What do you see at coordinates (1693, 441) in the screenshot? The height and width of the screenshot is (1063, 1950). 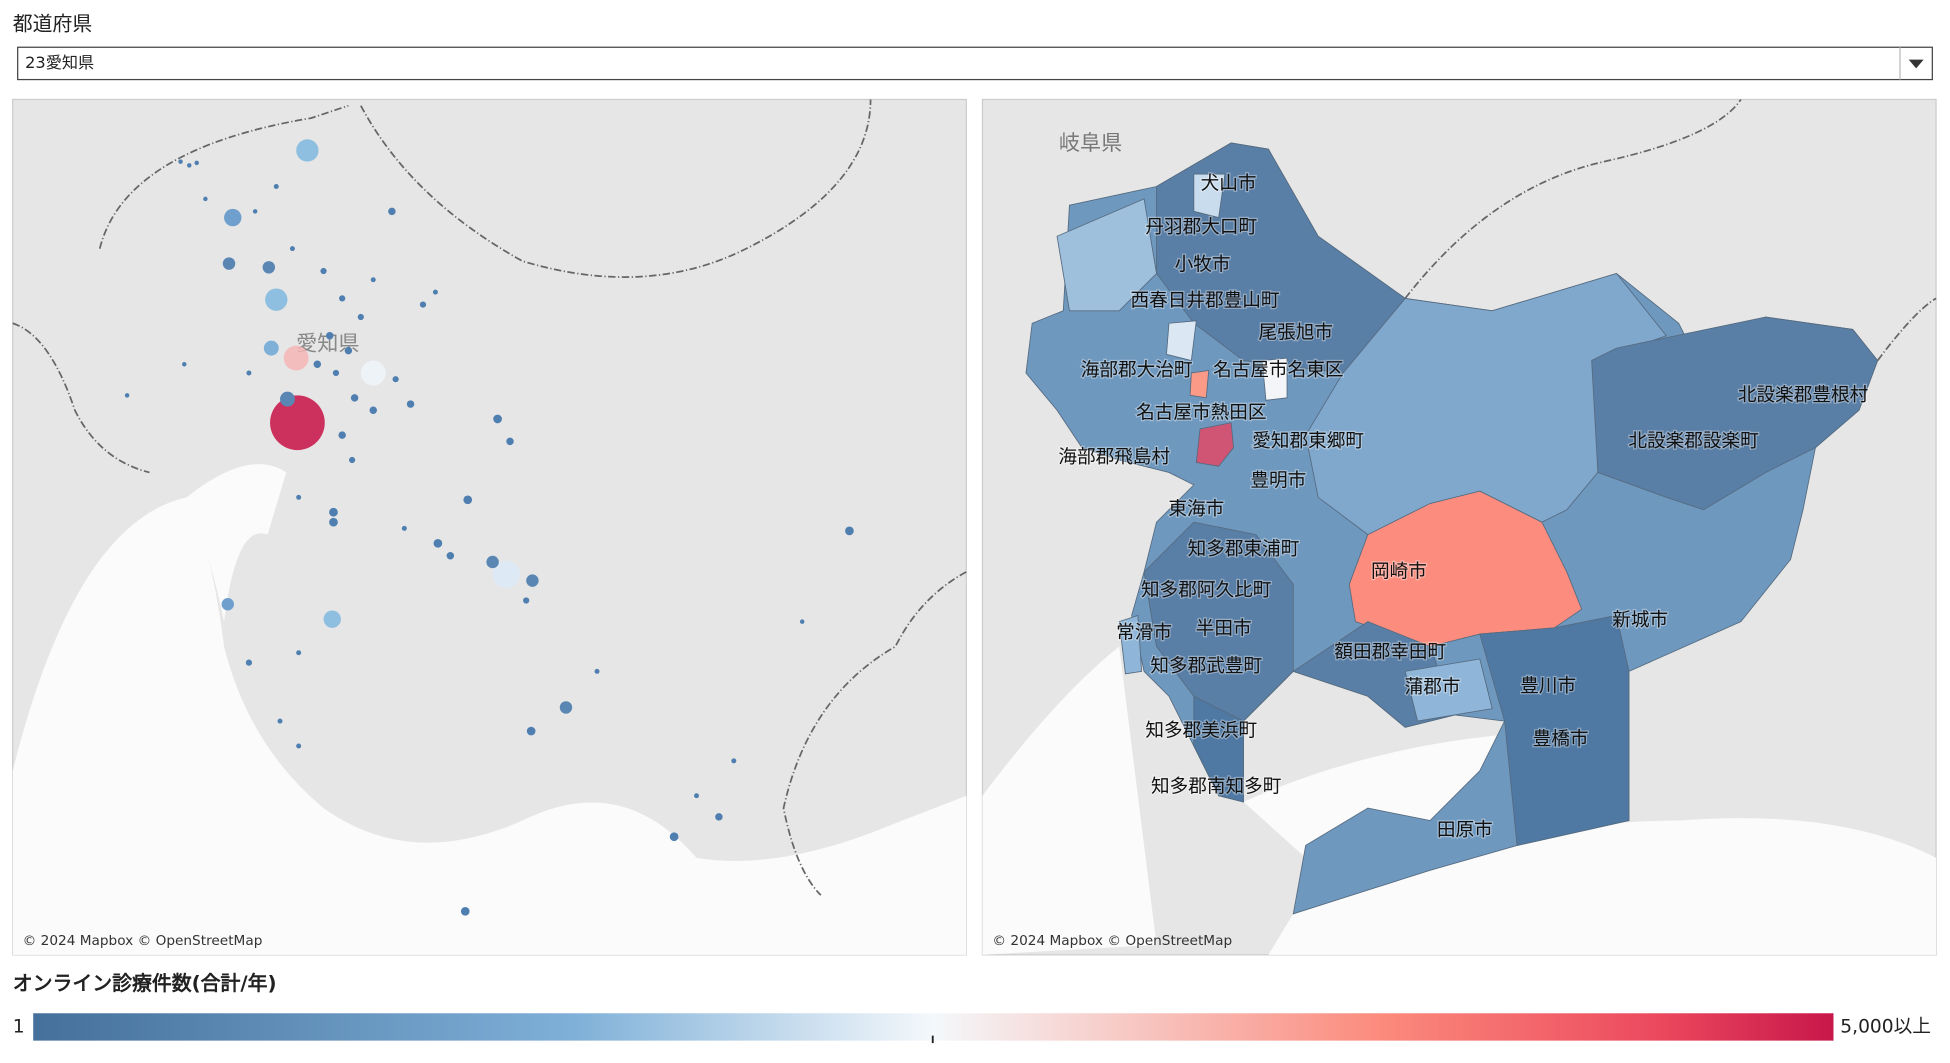 I see `region-label: 北設楽郡設楽町` at bounding box center [1693, 441].